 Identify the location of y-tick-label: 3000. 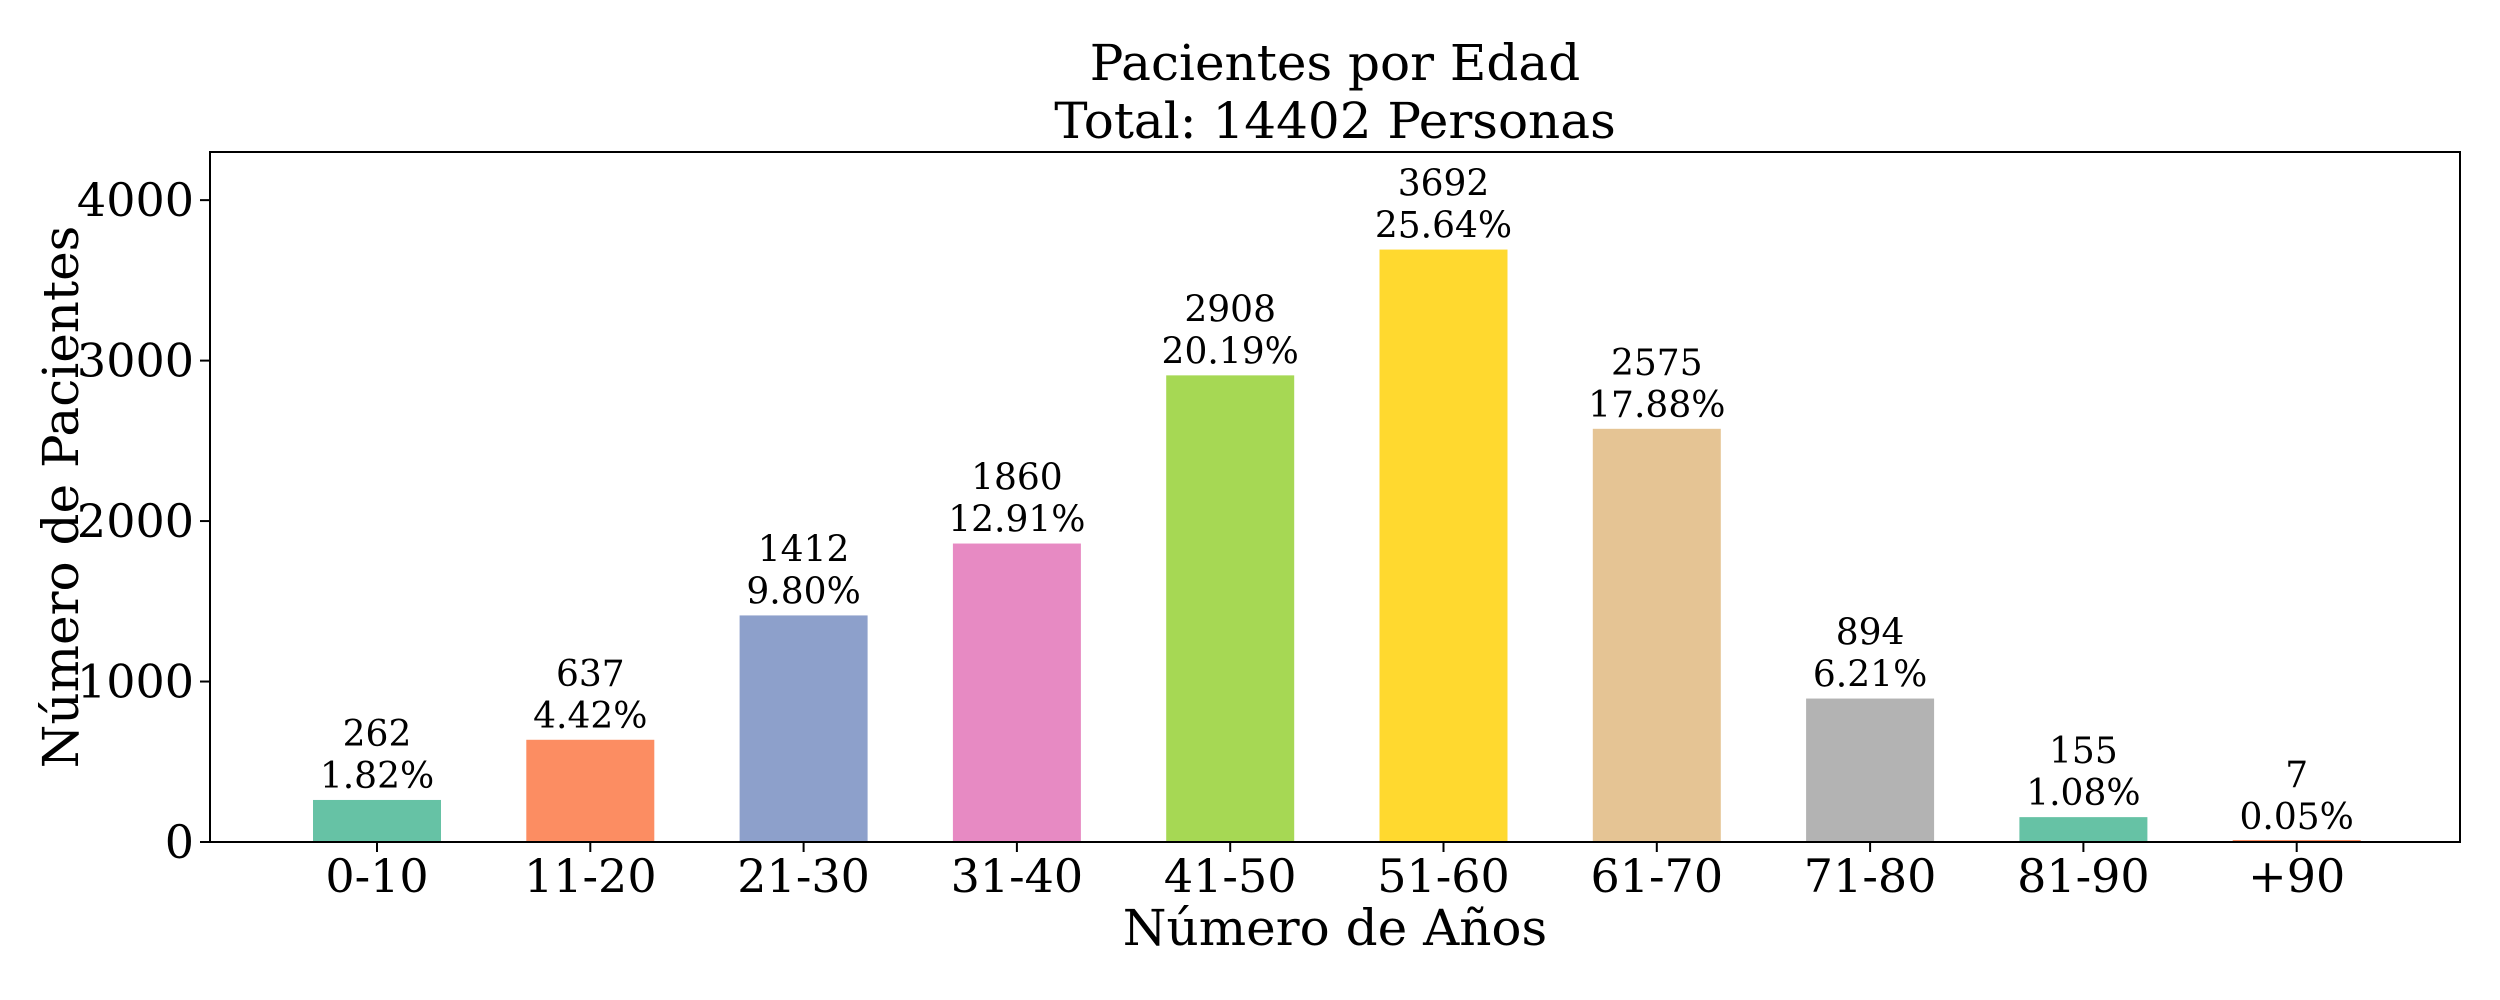
(135, 361).